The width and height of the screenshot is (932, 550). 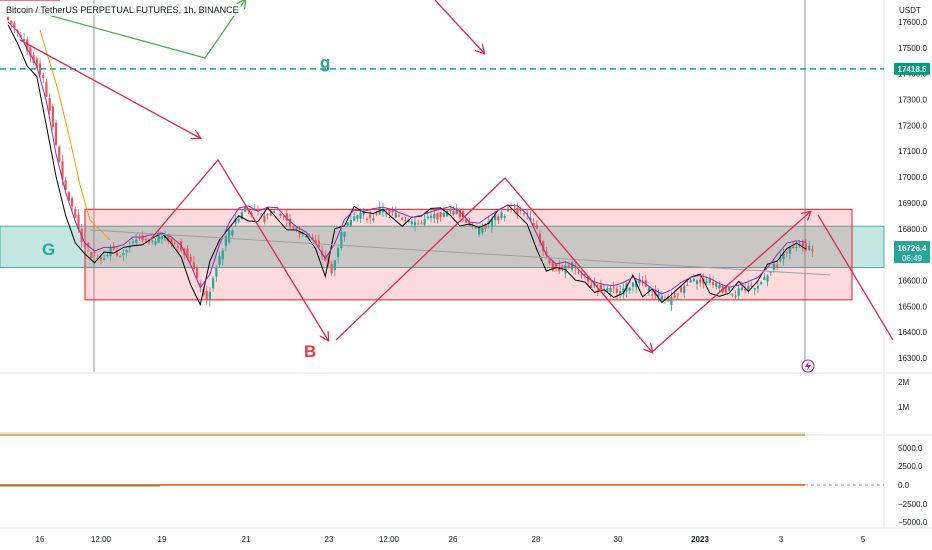 What do you see at coordinates (460, 252) in the screenshot?
I see `trend-line-grey` at bounding box center [460, 252].